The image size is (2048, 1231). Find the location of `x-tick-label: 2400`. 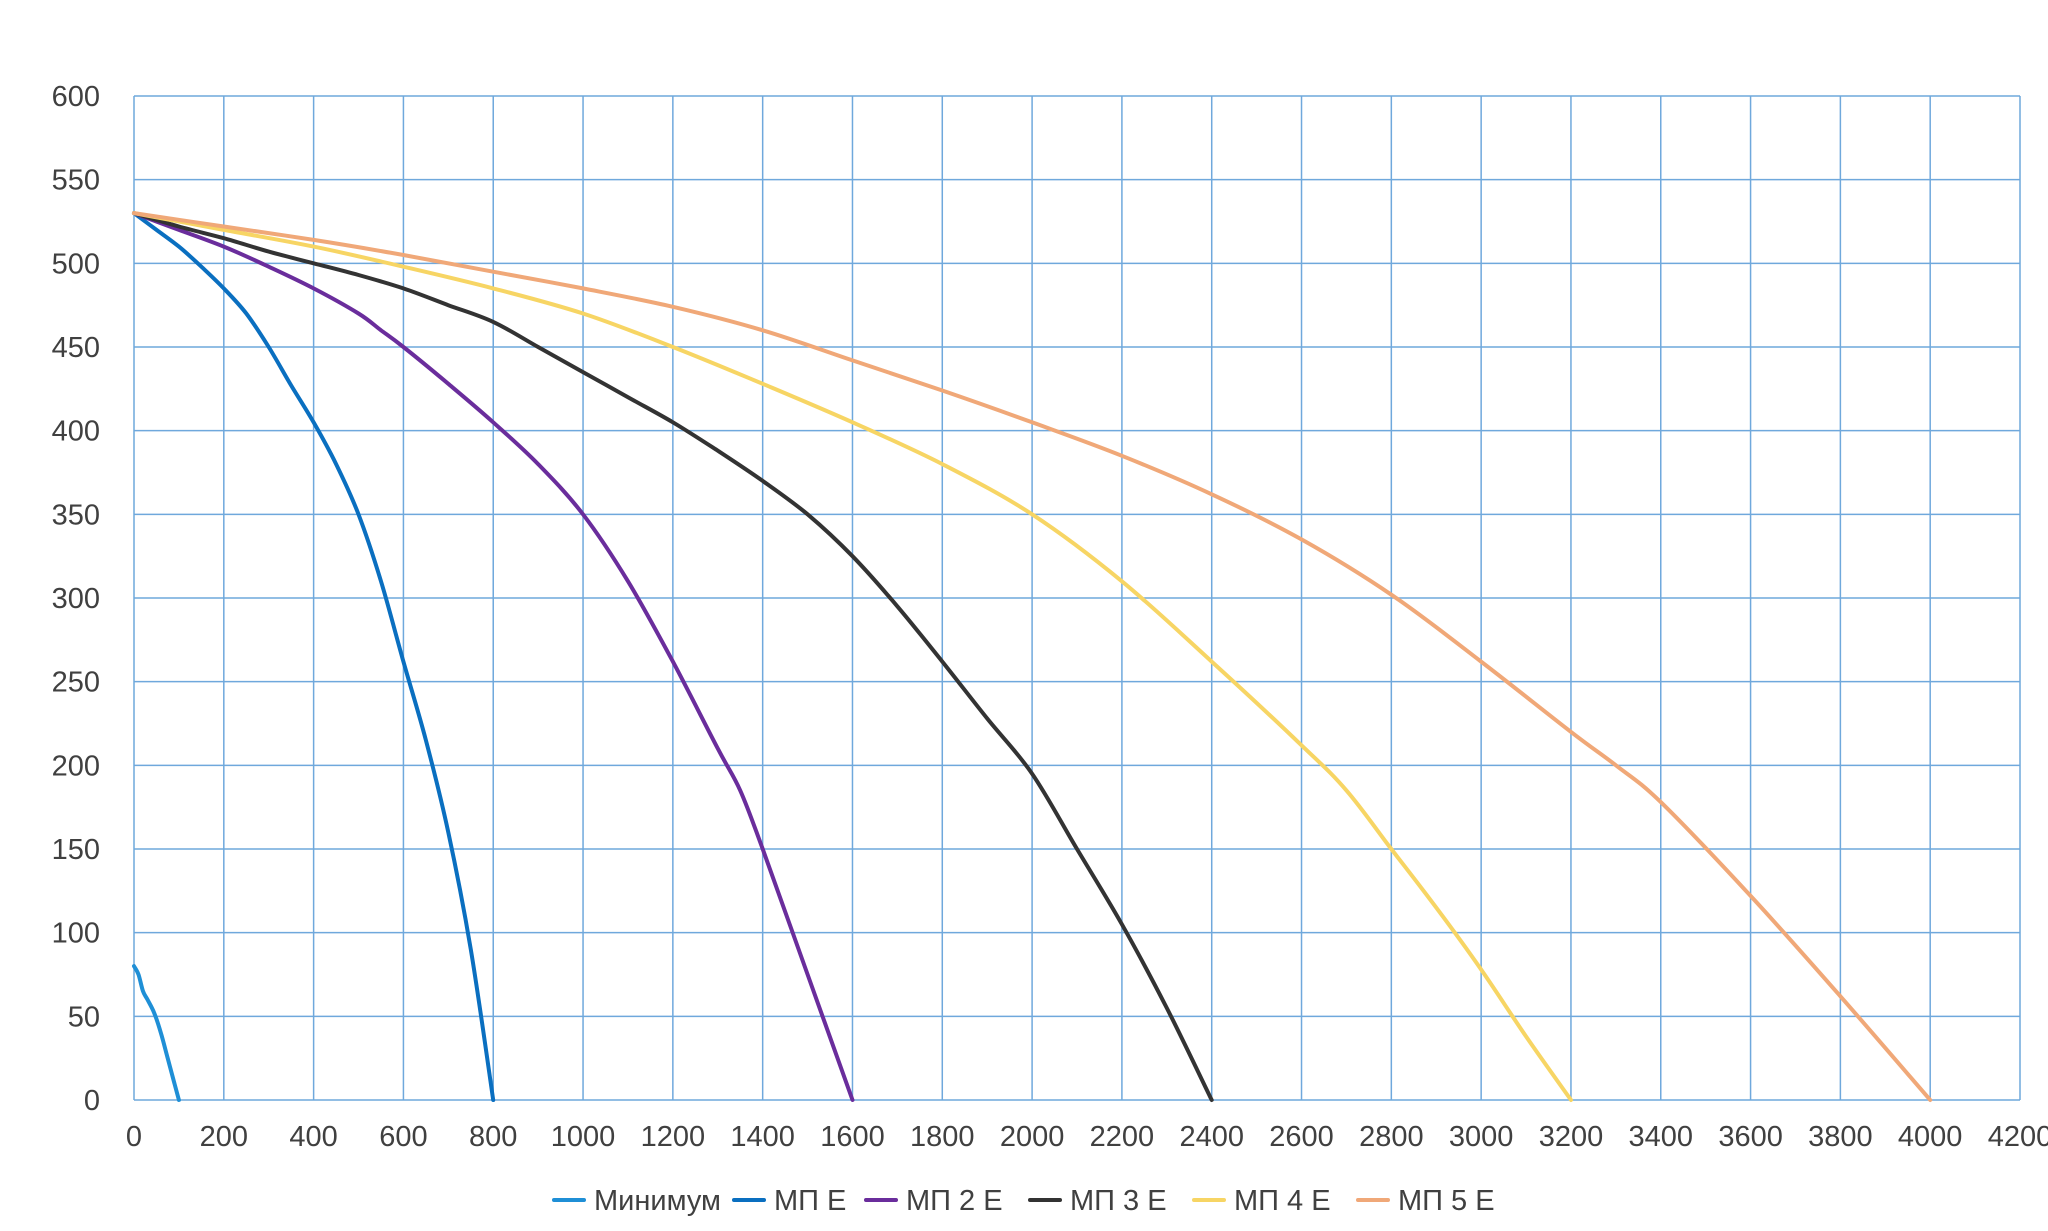

x-tick-label: 2400 is located at coordinates (1211, 1137).